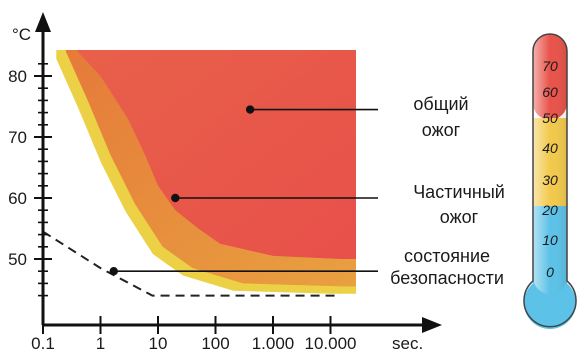 This screenshot has width=584, height=354. What do you see at coordinates (550, 240) in the screenshot?
I see `thermometer-label: 10` at bounding box center [550, 240].